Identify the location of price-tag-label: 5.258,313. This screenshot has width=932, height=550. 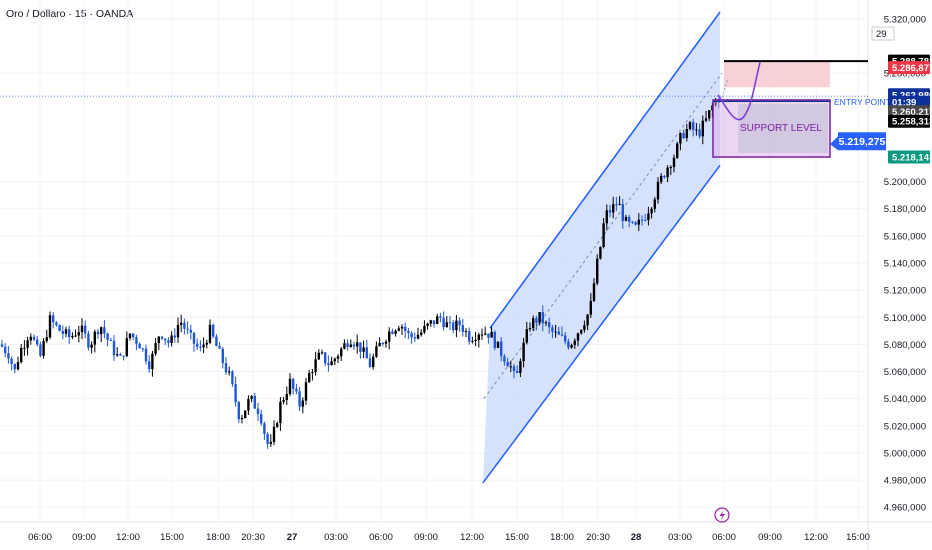
(912, 122).